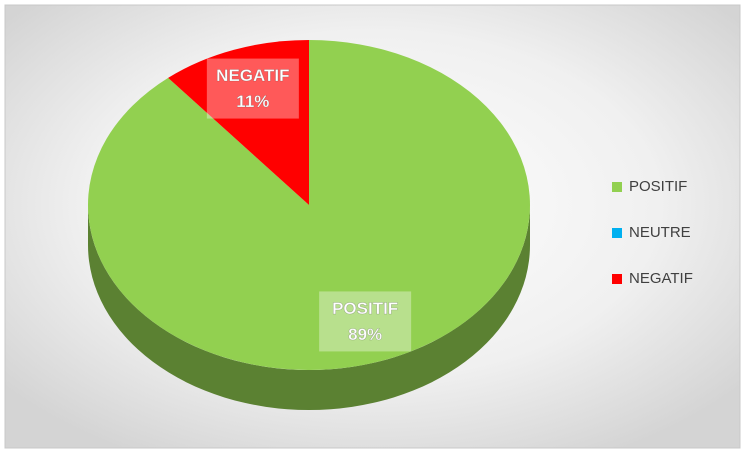  I want to click on legend: POSITIF NEUTRE NEGATIF, so click(652, 232).